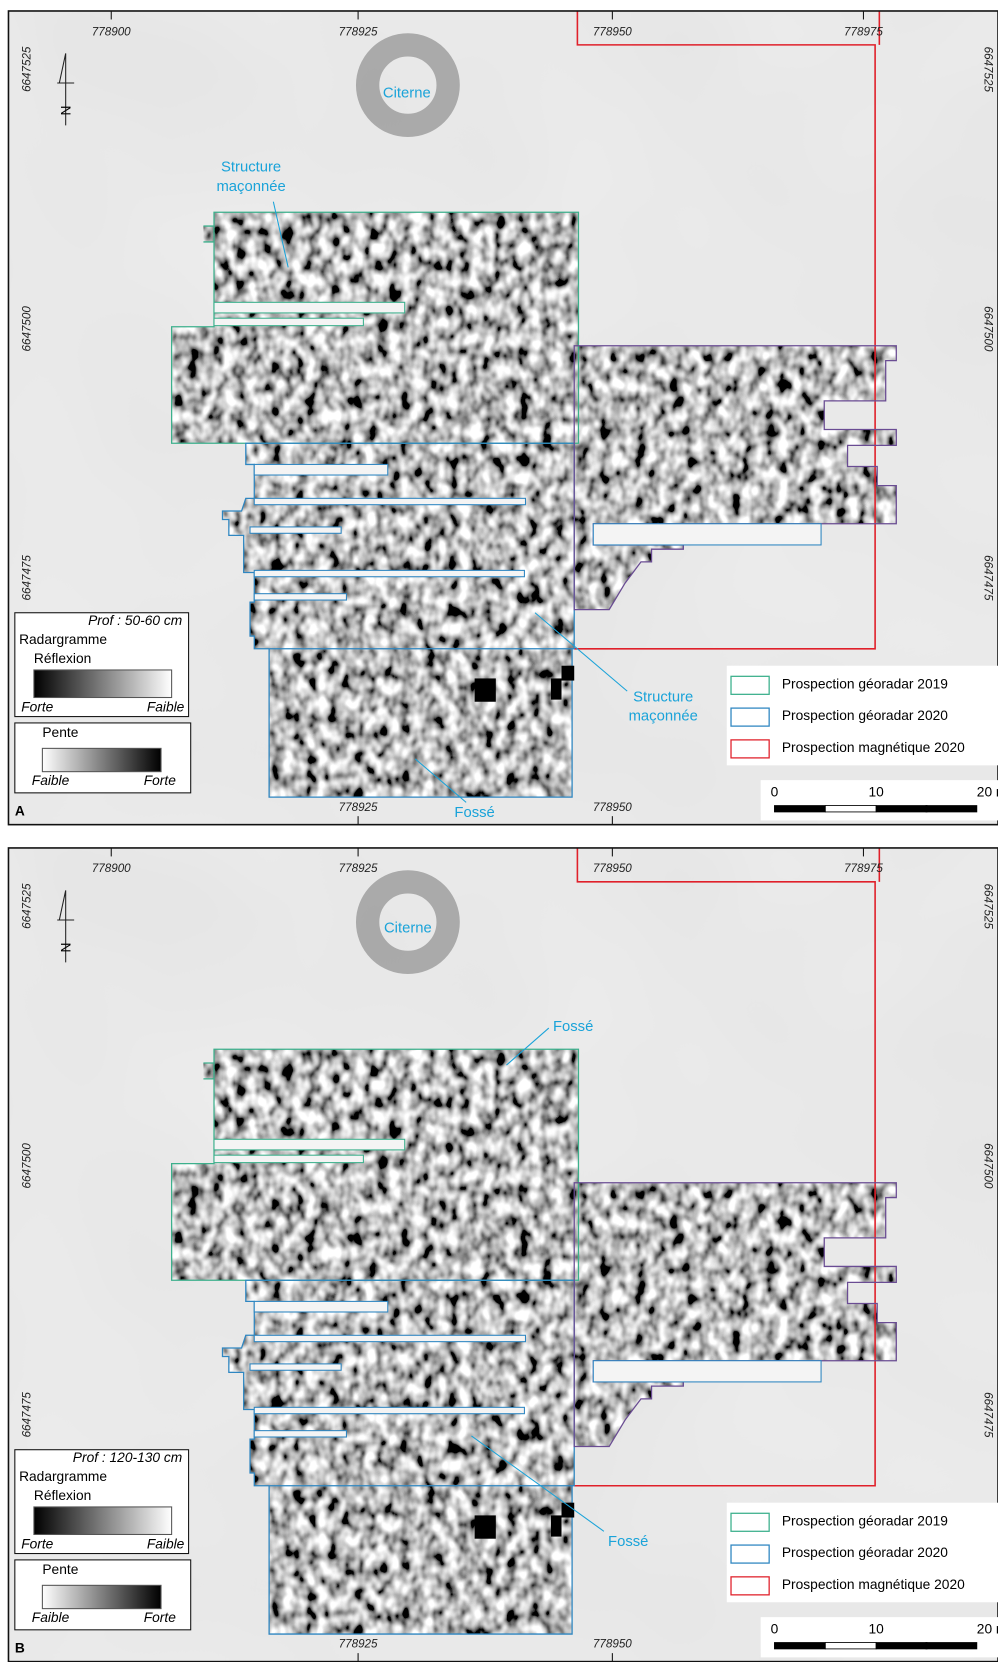 The width and height of the screenshot is (998, 1662). What do you see at coordinates (37, 707) in the screenshot?
I see `ramp-left: Forte` at bounding box center [37, 707].